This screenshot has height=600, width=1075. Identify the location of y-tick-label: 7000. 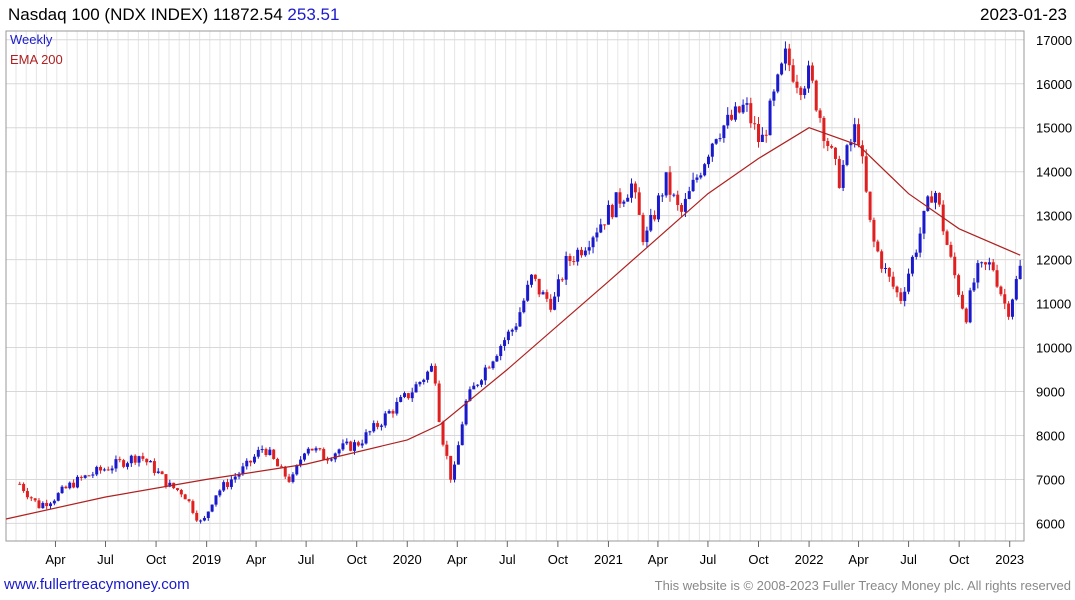
(1050, 479).